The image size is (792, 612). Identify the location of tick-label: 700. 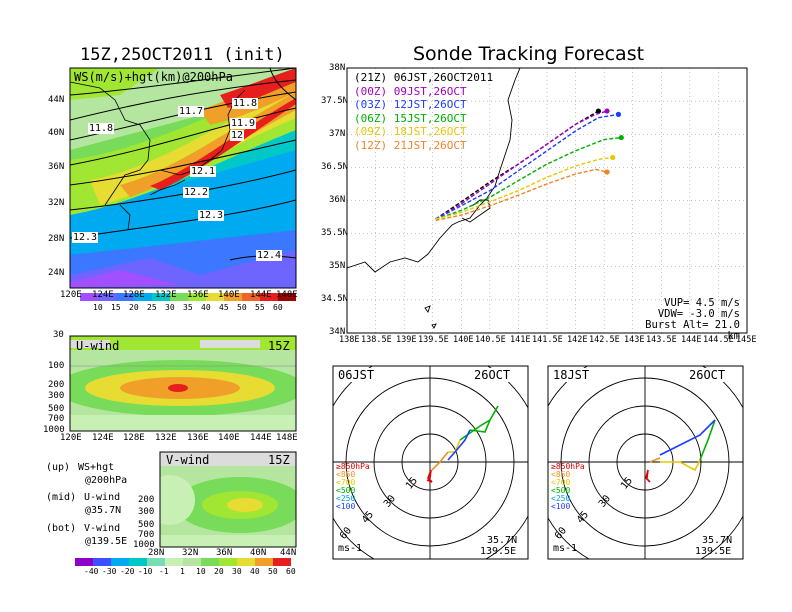
(56, 419).